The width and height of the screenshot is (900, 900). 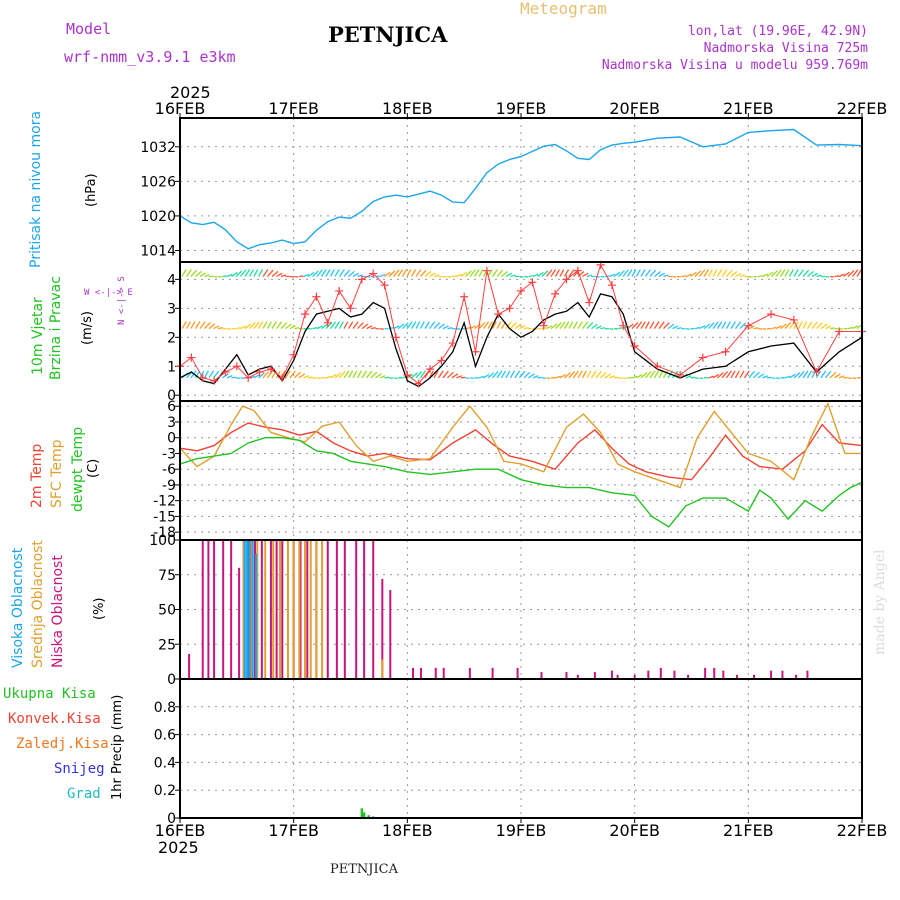 What do you see at coordinates (49, 694) in the screenshot?
I see `precip-label-total: Ukupna Kisa` at bounding box center [49, 694].